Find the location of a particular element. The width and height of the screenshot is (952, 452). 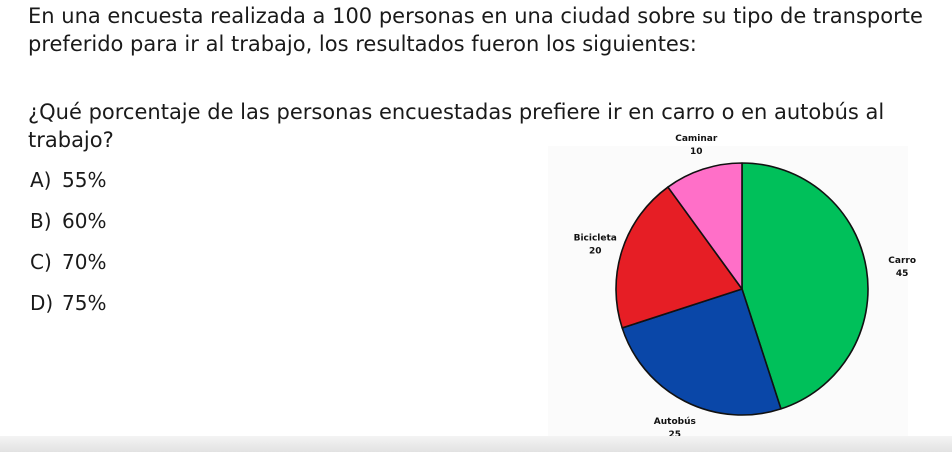

option-letter: D) is located at coordinates (42, 303).